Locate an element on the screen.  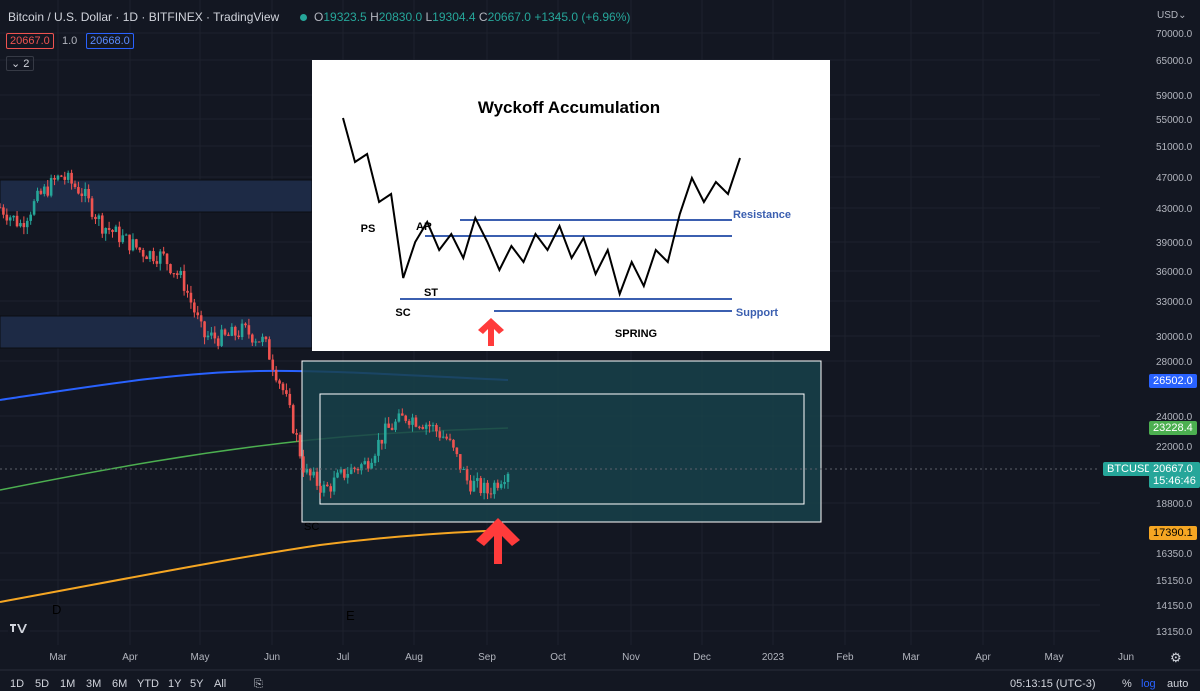
ma-orange-price-label: 17390.1 is located at coordinates (1173, 533).